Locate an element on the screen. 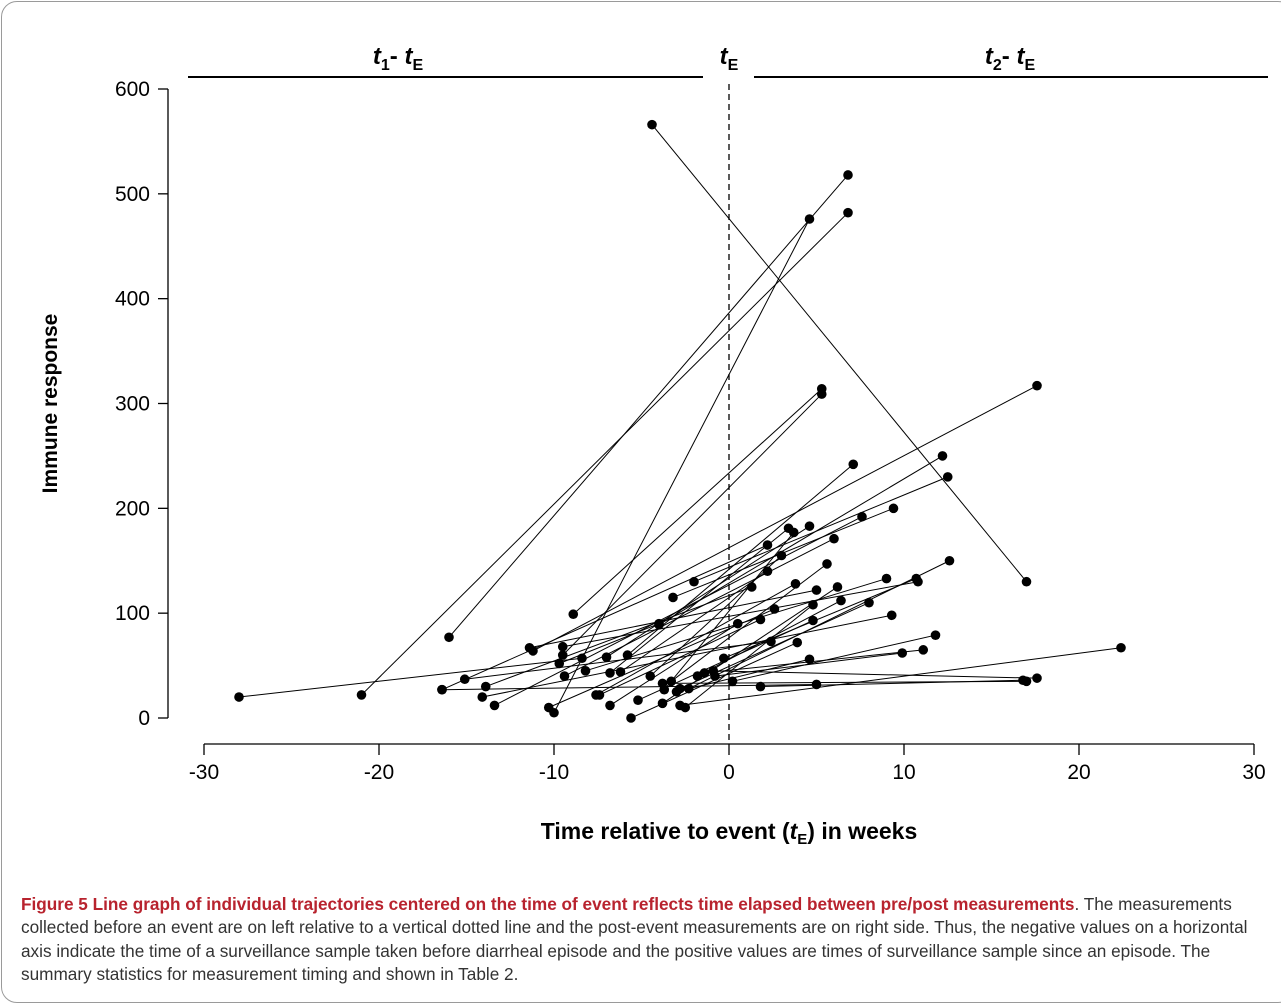 This screenshot has width=1281, height=1005. label-pre-dash: - is located at coordinates (397, 56).